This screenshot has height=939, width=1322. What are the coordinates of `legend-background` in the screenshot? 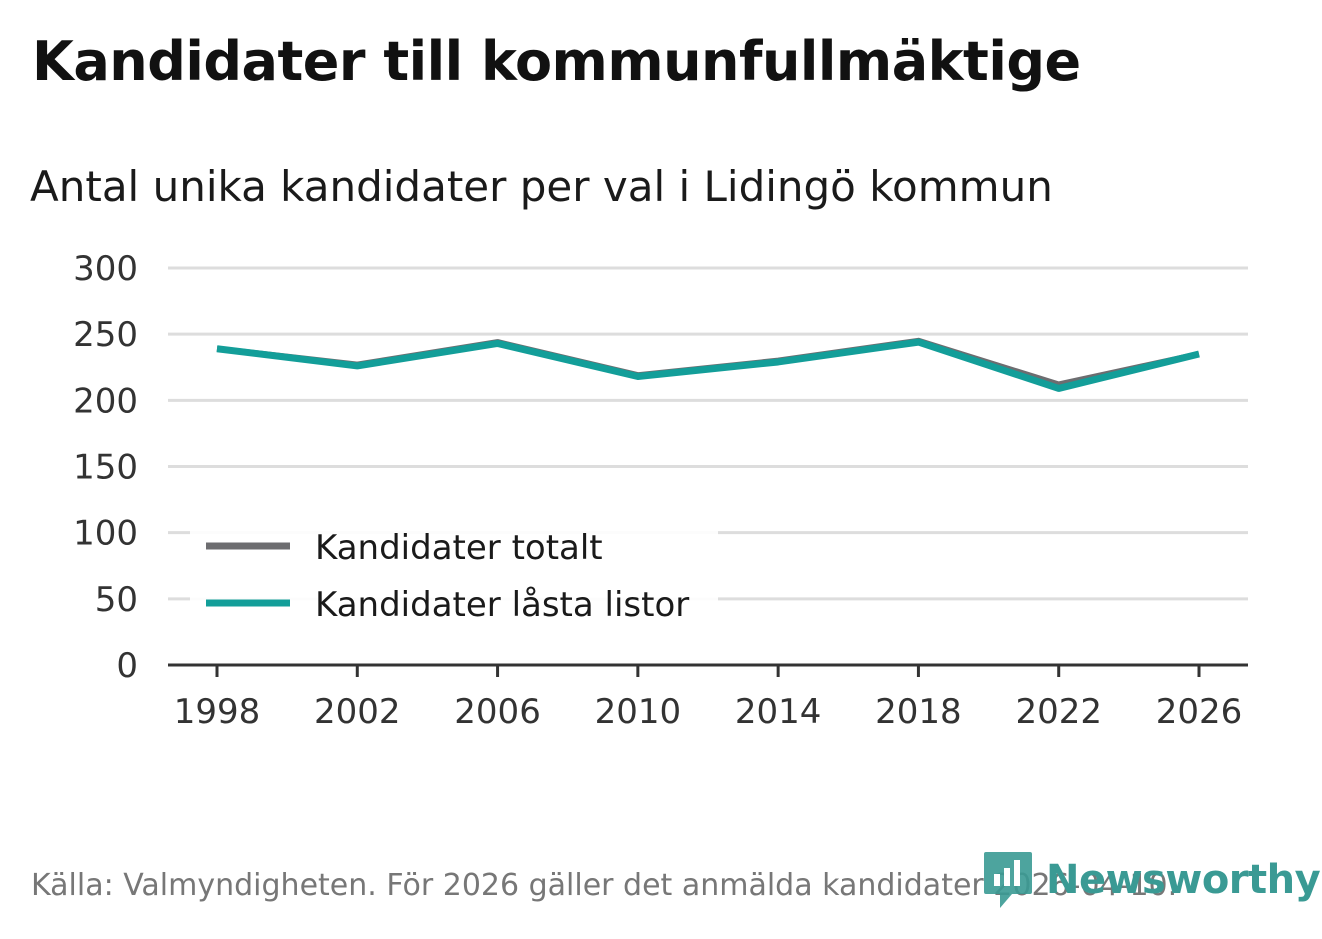 It's located at (454, 577).